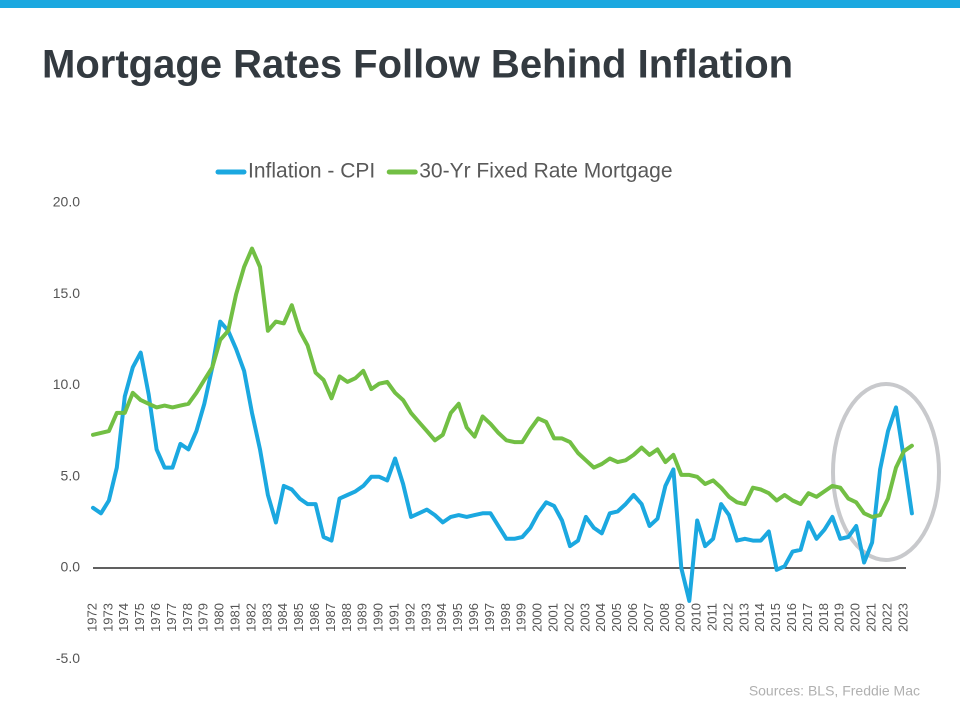  What do you see at coordinates (68, 658) in the screenshot?
I see `y-tick-label: -5.0` at bounding box center [68, 658].